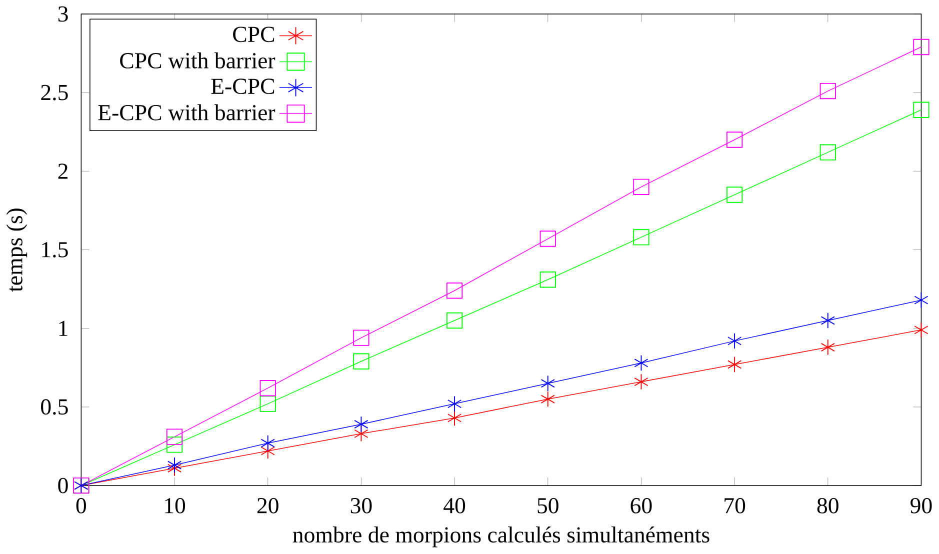 This screenshot has width=939, height=554. Describe the element at coordinates (501, 537) in the screenshot. I see `x-axis-title: nombre de morpions calculés simultanéments` at that location.